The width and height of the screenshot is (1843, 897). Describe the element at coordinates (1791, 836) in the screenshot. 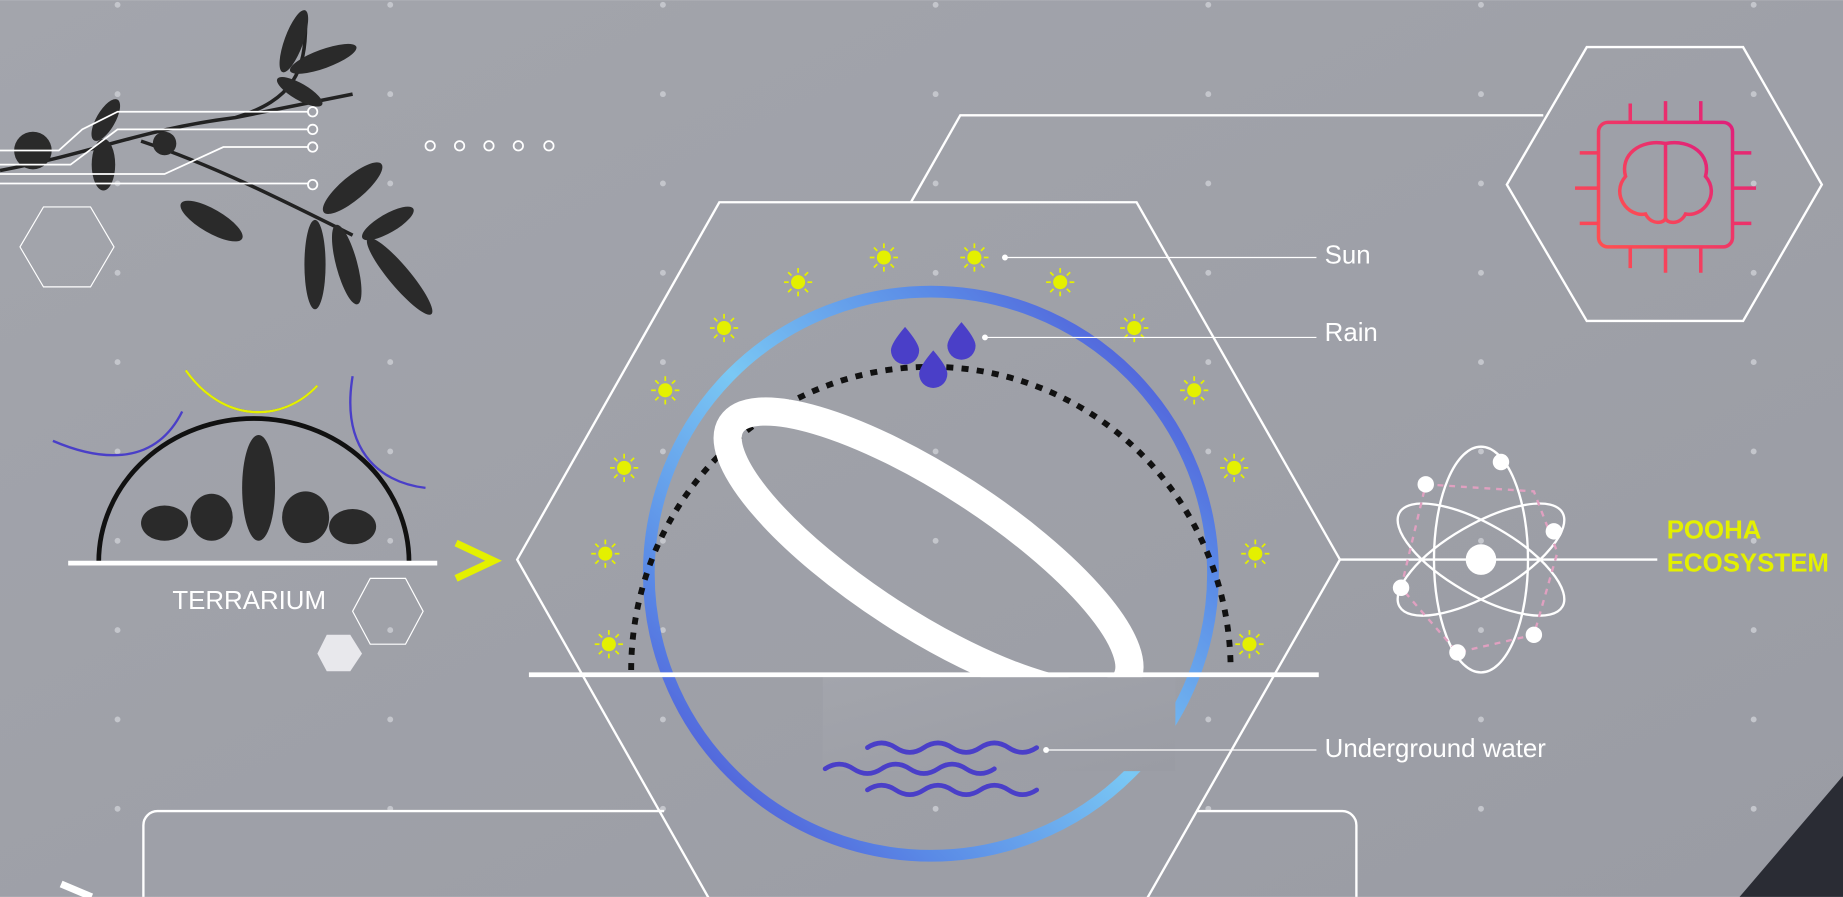

I see `corner-shape` at that location.